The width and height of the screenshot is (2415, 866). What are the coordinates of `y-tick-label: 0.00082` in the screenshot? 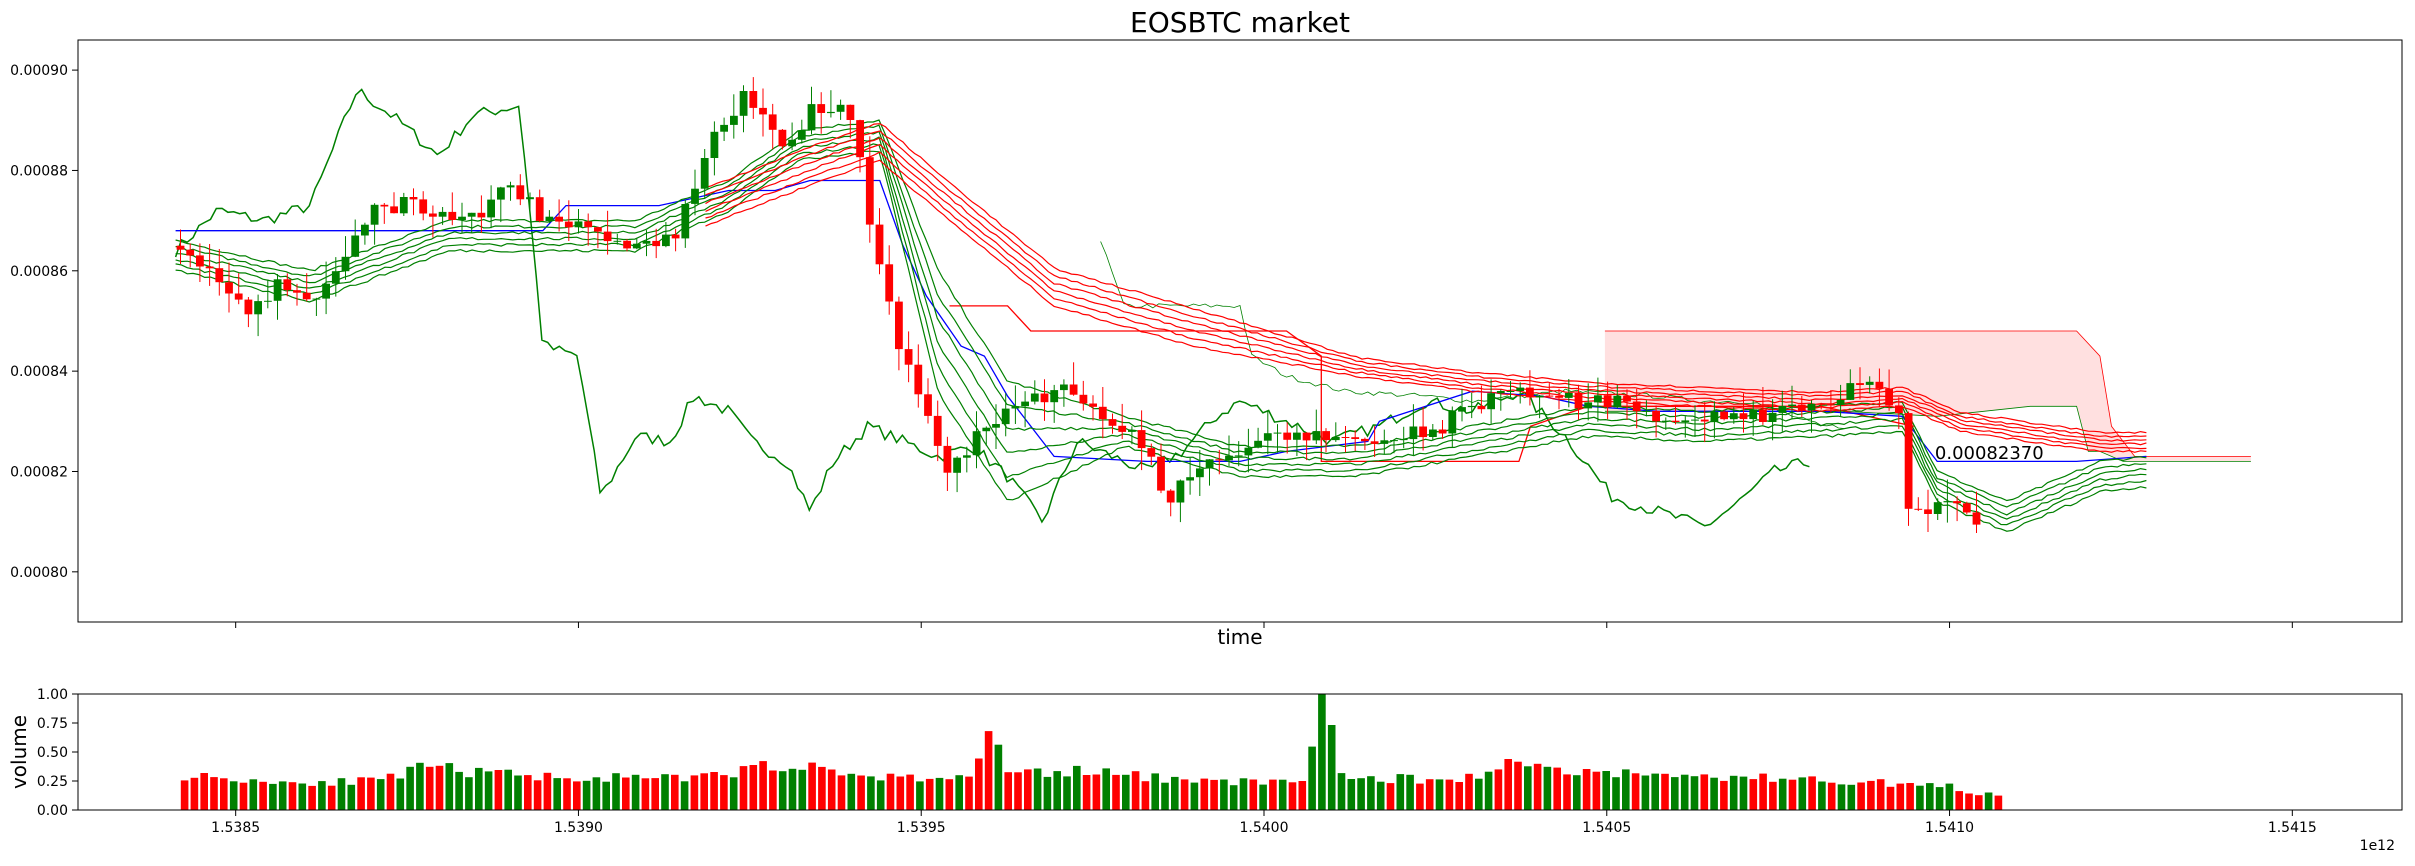 It's located at (39, 472).